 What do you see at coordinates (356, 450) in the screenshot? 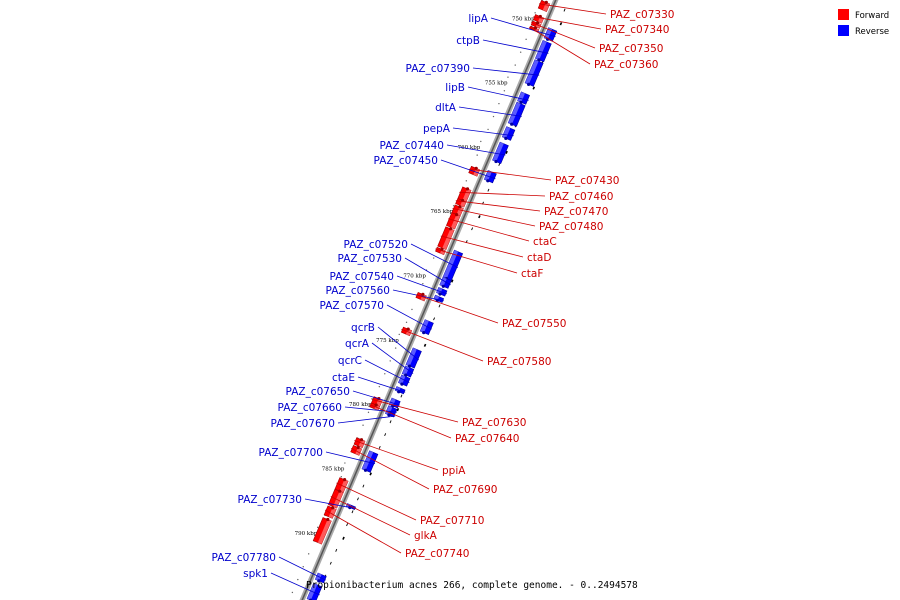
I see `gene-PAZ_c07690` at bounding box center [356, 450].